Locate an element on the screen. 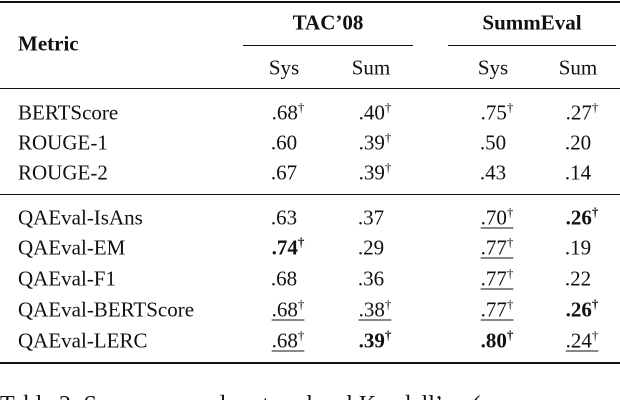 The image size is (620, 400). cell: .70† is located at coordinates (497, 218).